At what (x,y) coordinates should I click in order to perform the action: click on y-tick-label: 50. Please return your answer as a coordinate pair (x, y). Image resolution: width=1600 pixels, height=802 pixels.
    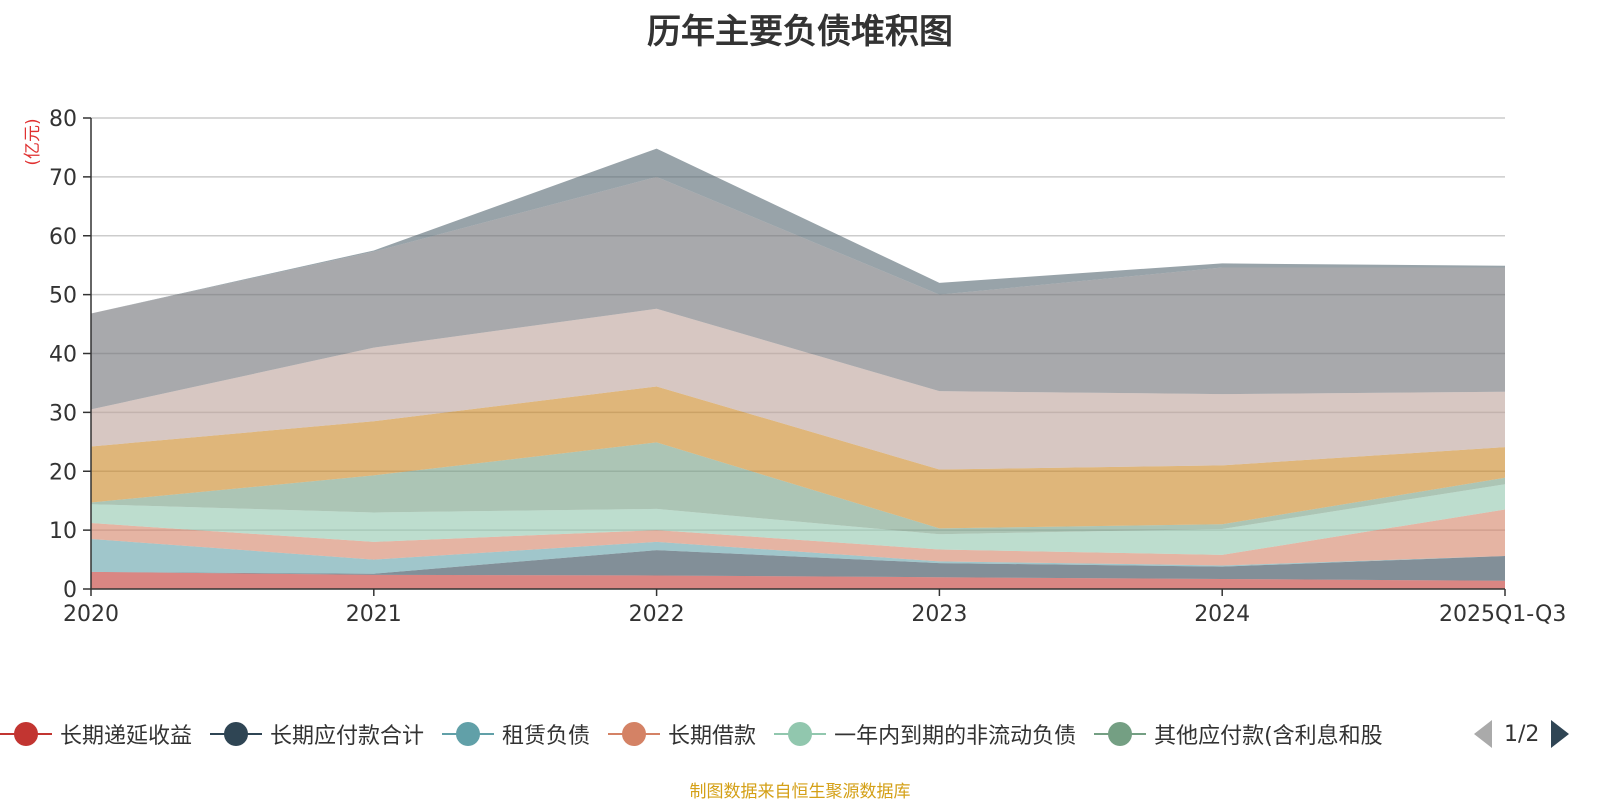
    Looking at the image, I should click on (63, 296).